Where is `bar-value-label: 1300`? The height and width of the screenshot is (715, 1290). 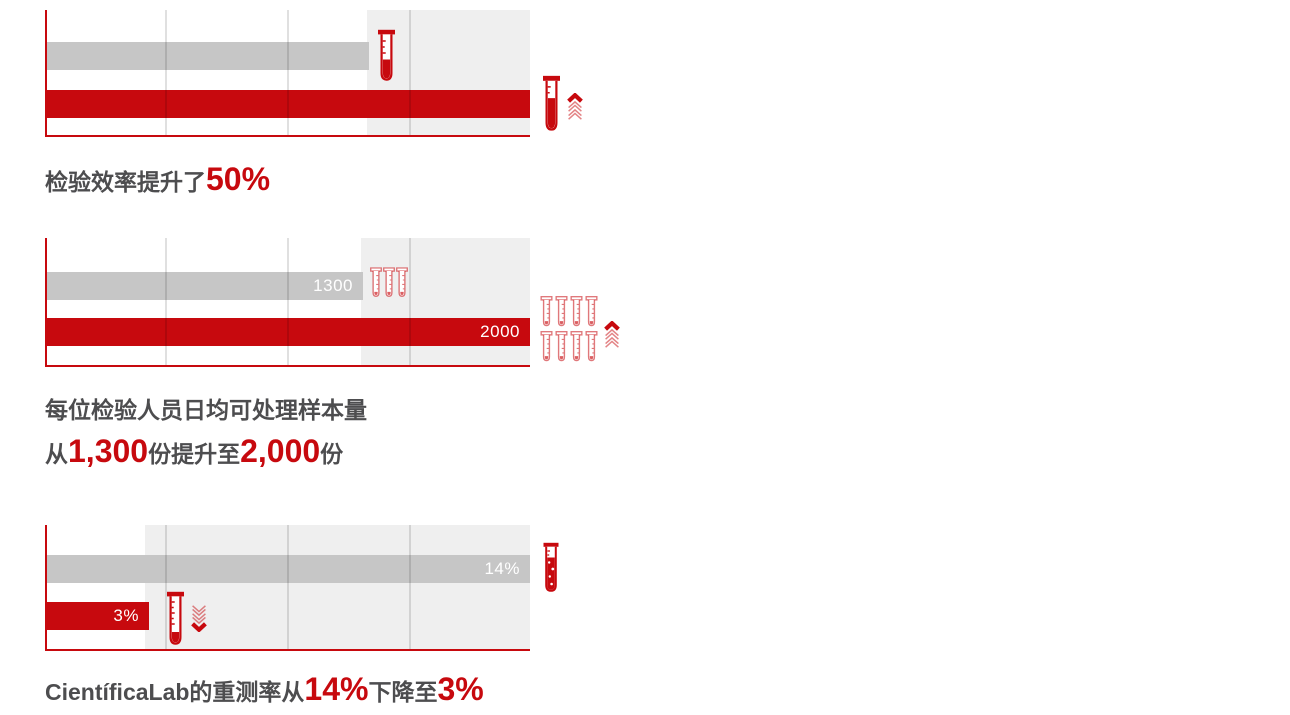
bar-value-label: 1300 is located at coordinates (333, 285).